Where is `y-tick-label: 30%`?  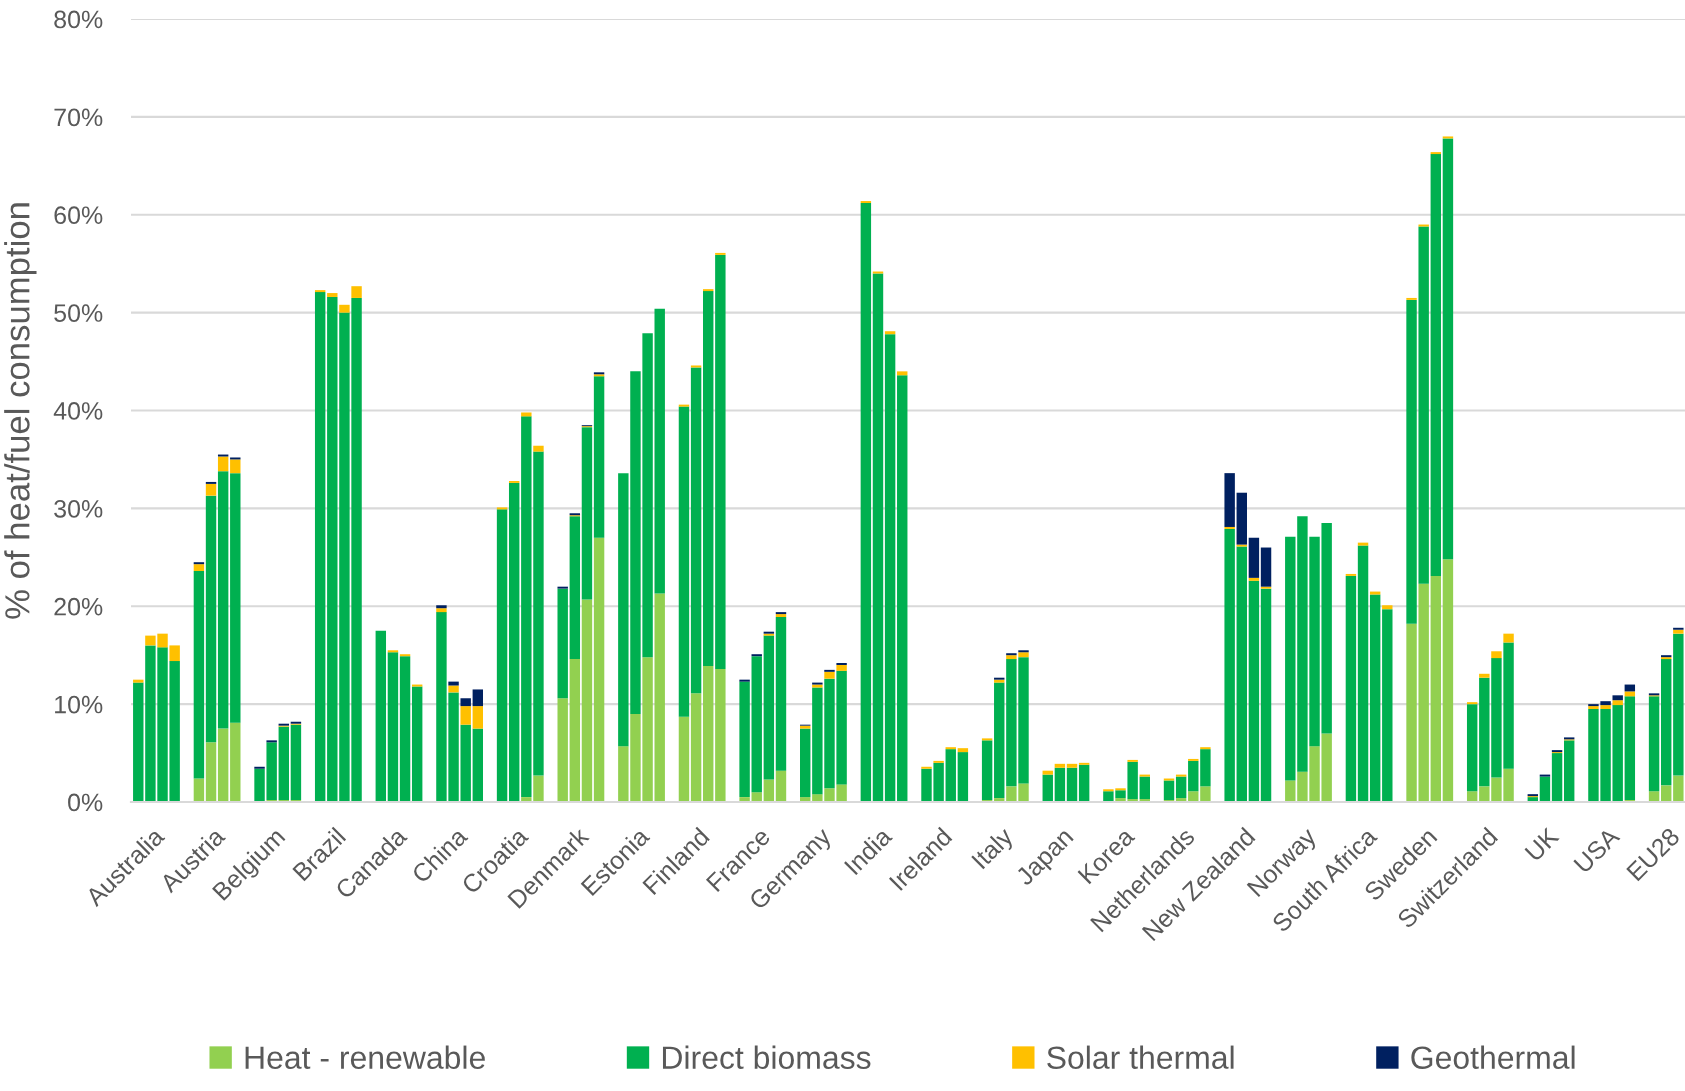
y-tick-label: 30% is located at coordinates (78, 508).